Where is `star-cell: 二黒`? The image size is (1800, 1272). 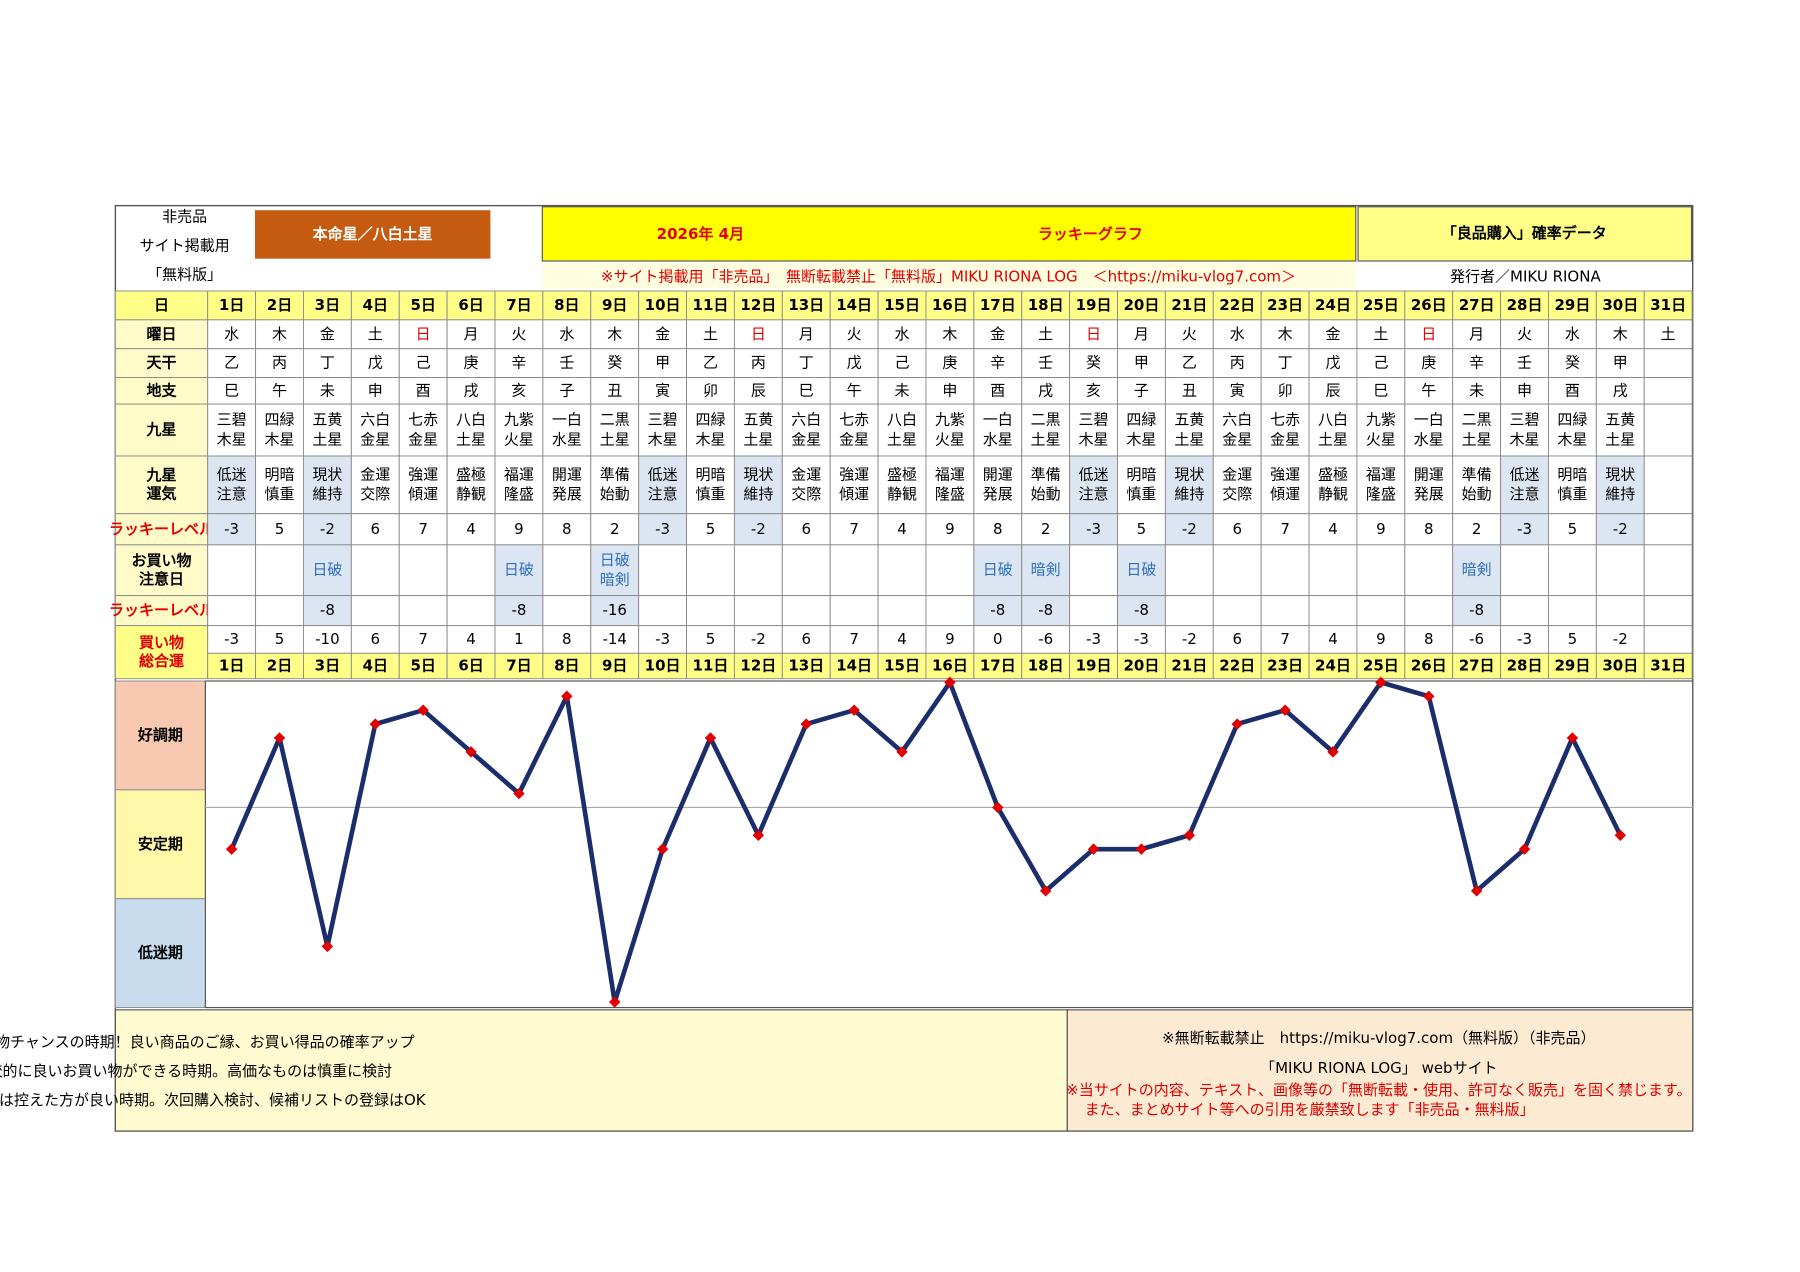
star-cell: 二黒 is located at coordinates (1046, 420).